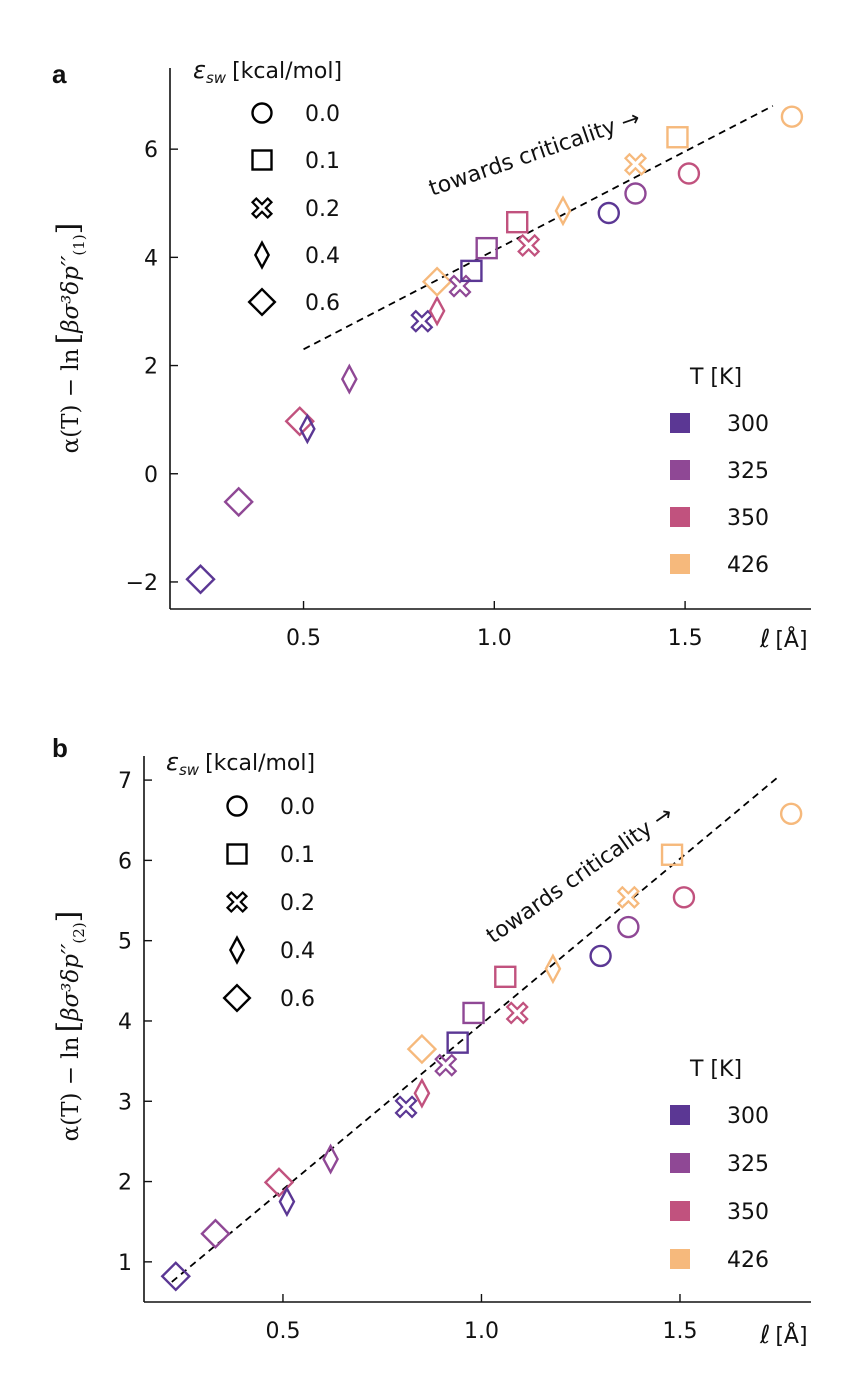 The width and height of the screenshot is (848, 1388). I want to click on y-axis-label-sub: (1), so click(79, 244).